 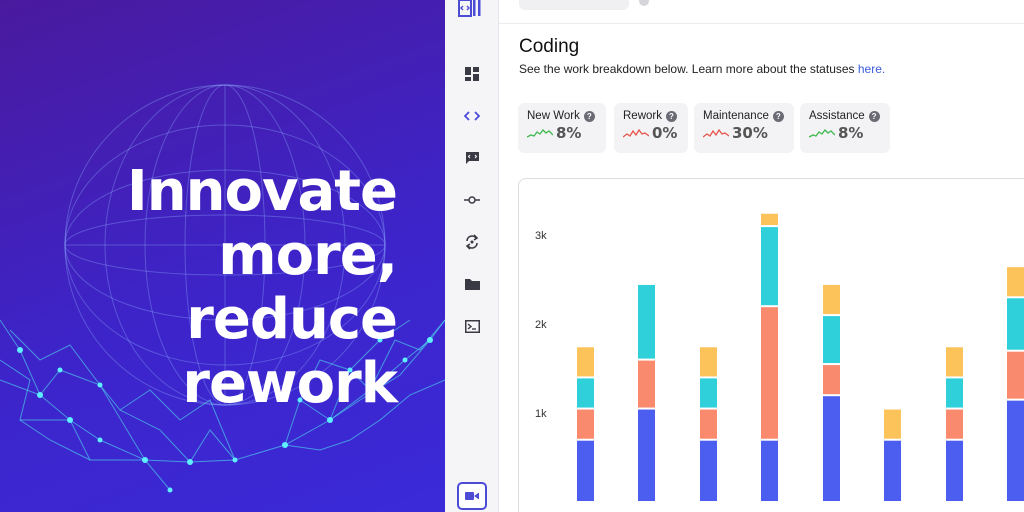 I want to click on top-bar, so click(x=761, y=12).